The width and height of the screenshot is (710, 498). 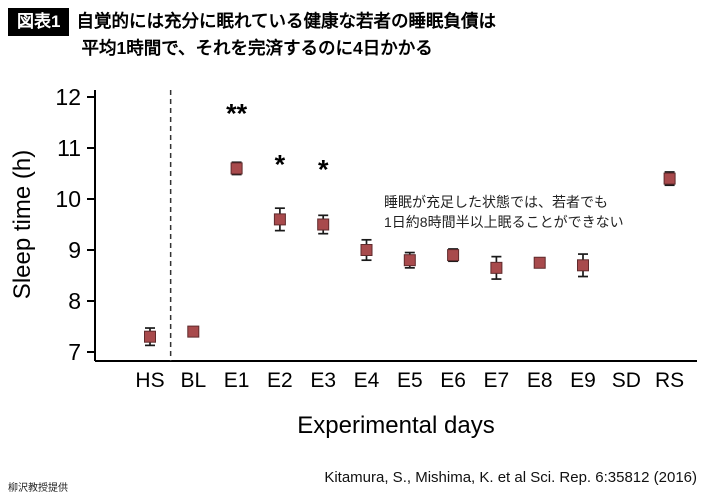 What do you see at coordinates (279, 219) in the screenshot?
I see `data-point-E2` at bounding box center [279, 219].